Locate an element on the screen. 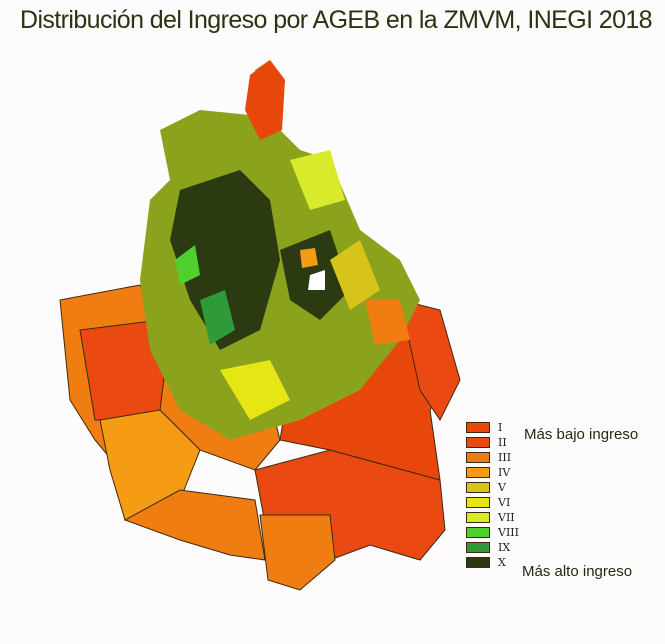 Image resolution: width=665 pixels, height=644 pixels. legend-label: III is located at coordinates (505, 457).